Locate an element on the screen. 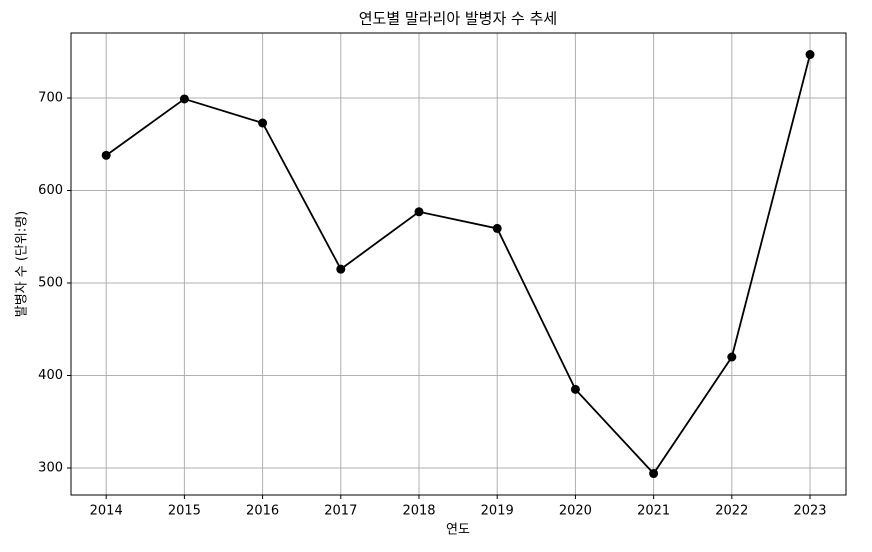 The width and height of the screenshot is (872, 552). x-tick-label: 2014 is located at coordinates (106, 511).